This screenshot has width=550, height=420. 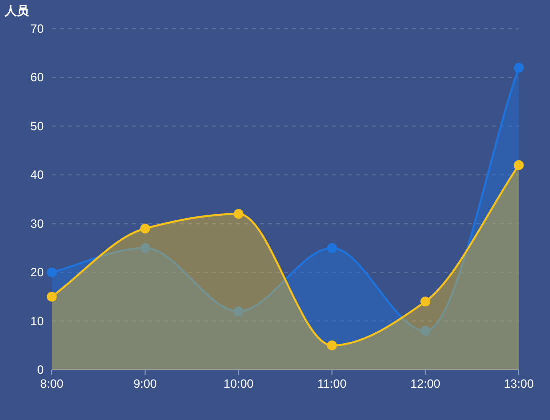 I want to click on x-tick-label: 10:00, so click(x=239, y=384).